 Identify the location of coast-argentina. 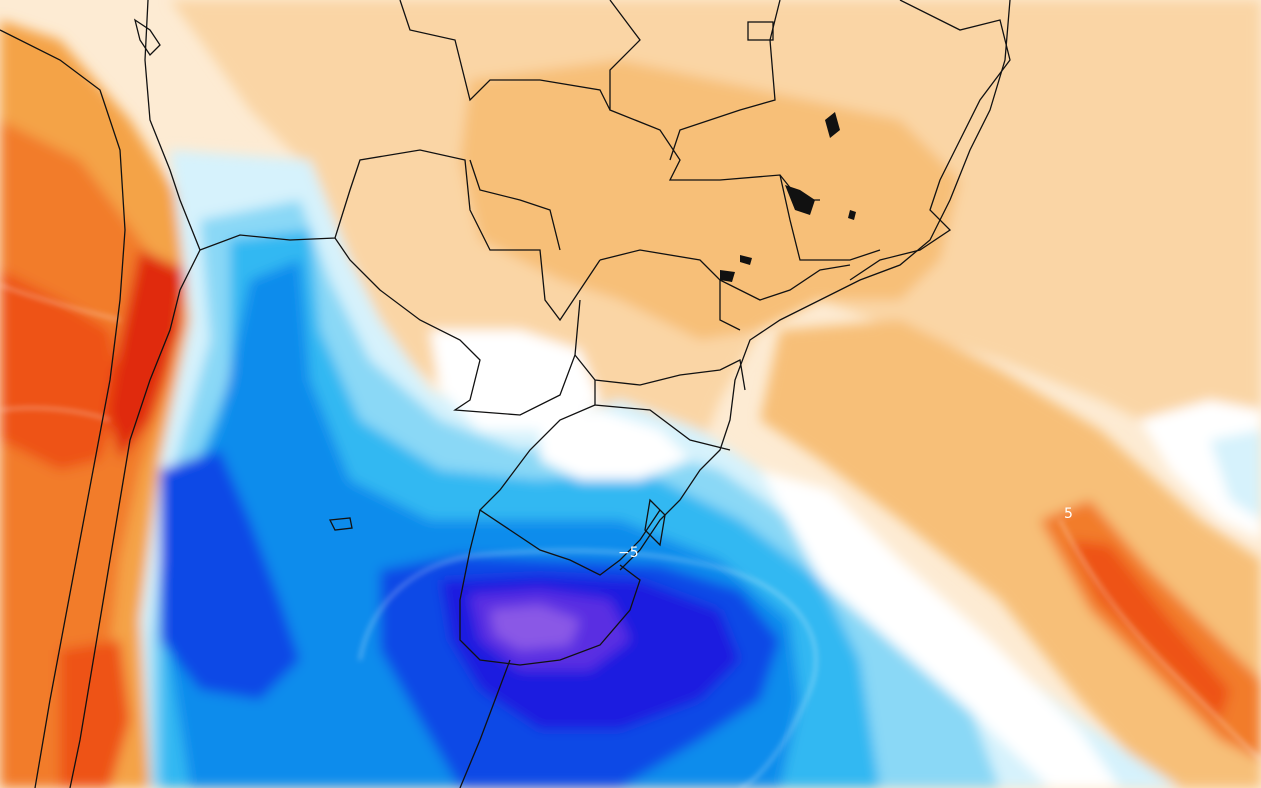
(485, 723).